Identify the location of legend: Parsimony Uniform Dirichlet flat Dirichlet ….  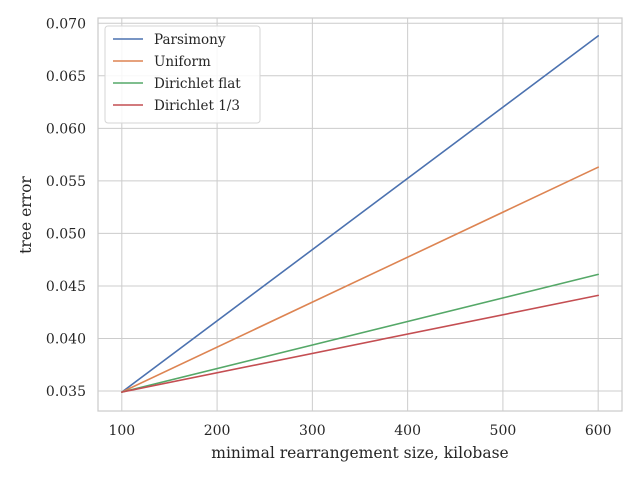
(182, 74).